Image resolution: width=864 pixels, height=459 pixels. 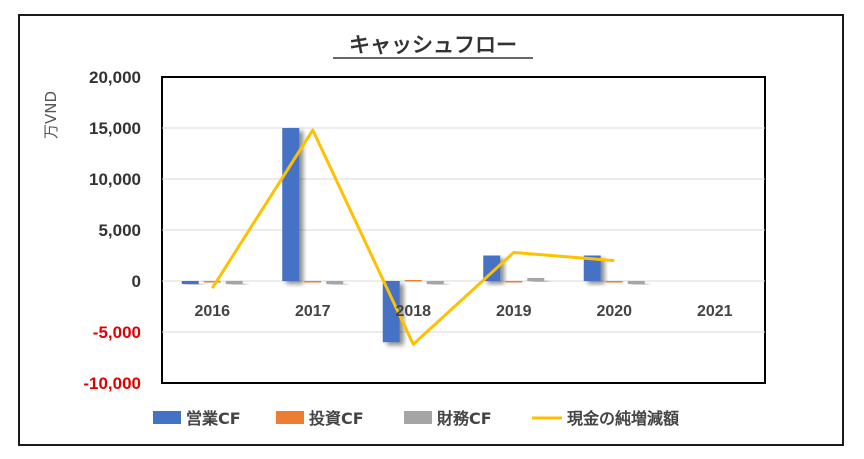 I want to click on y-tick-label: 10,000, so click(x=115, y=179).